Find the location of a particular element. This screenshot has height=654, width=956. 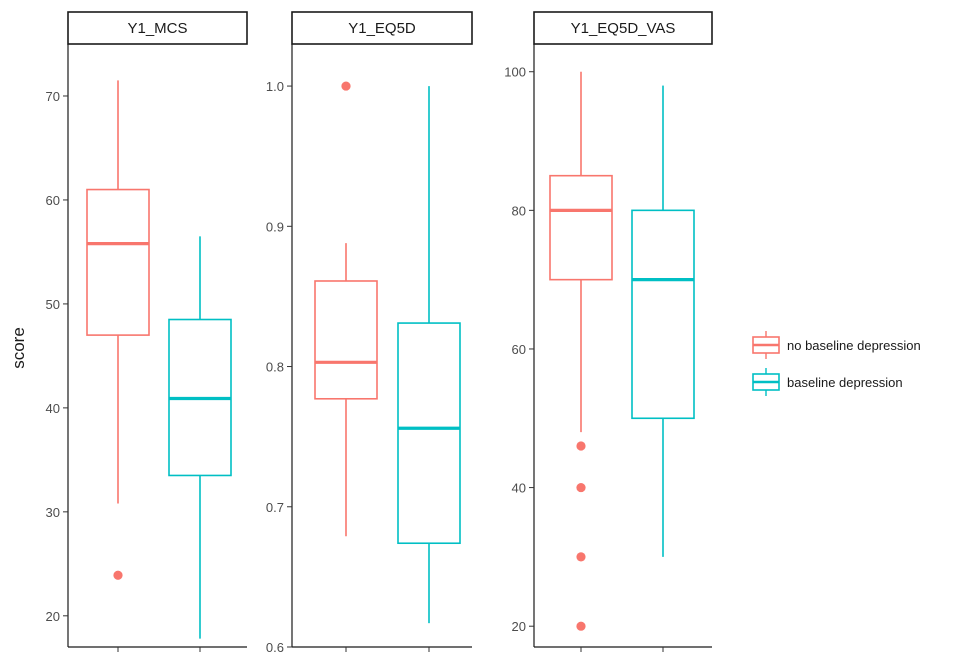

panel-title: Y1_MCS is located at coordinates (157, 28).